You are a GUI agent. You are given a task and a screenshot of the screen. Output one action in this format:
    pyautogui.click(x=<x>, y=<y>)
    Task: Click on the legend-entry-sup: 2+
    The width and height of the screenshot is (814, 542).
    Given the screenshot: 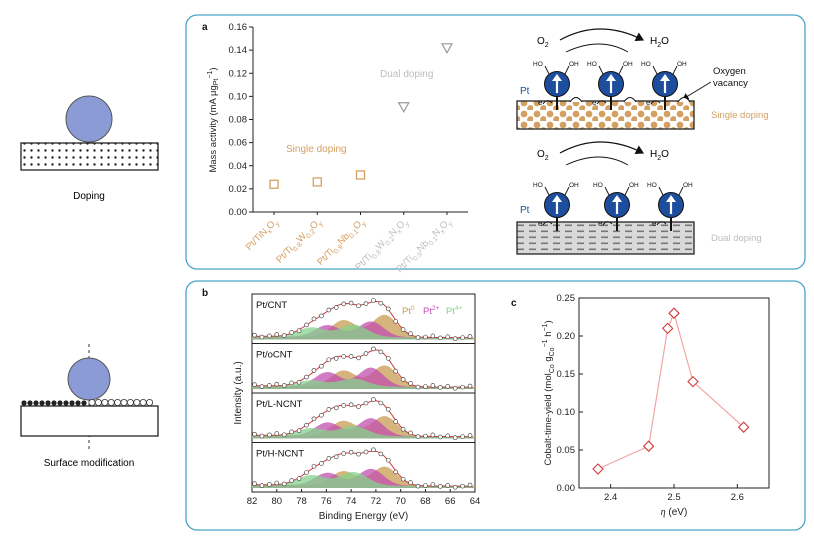 What is the action you would take?
    pyautogui.click(x=436, y=308)
    